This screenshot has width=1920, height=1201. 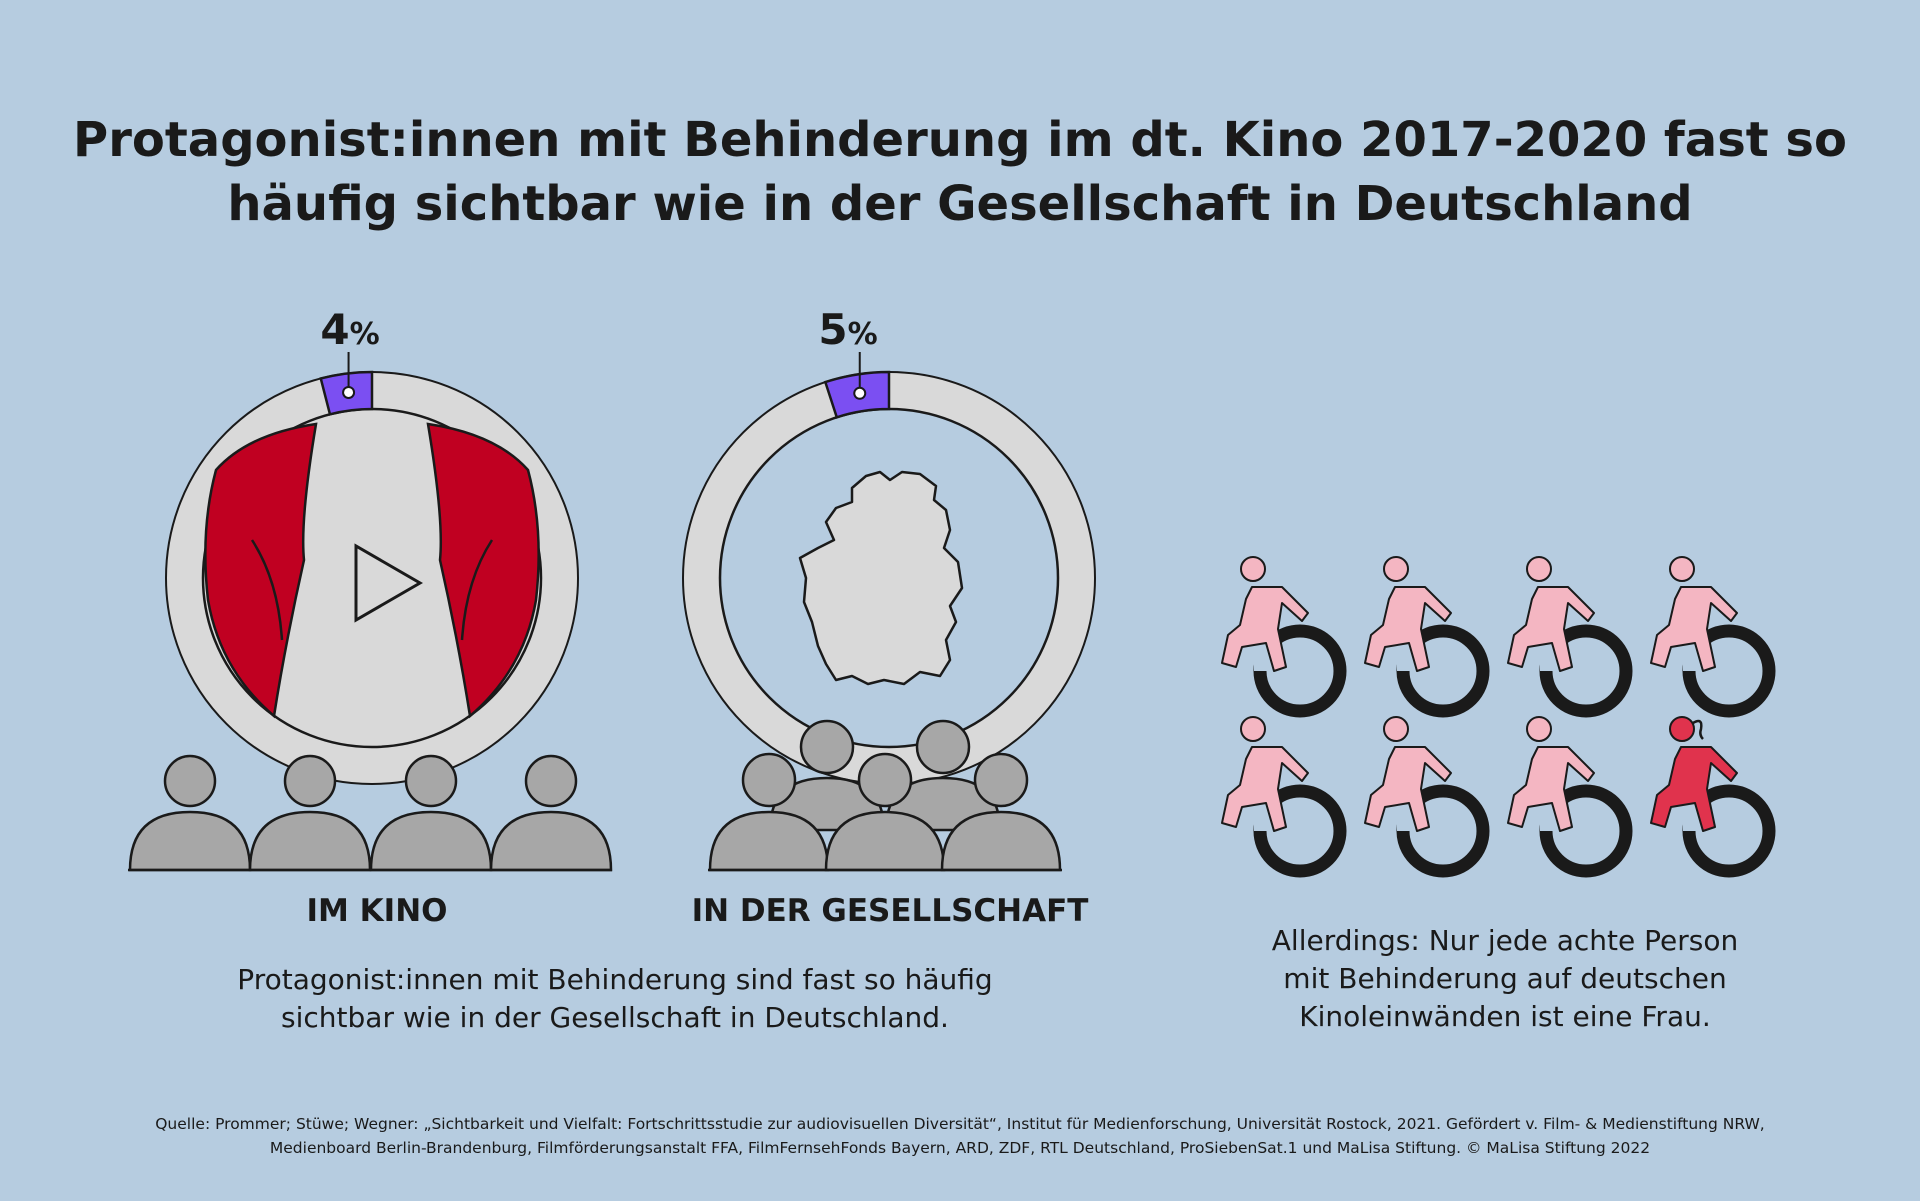 I want to click on gesellschaft-percent-unit: %, so click(x=862, y=334).